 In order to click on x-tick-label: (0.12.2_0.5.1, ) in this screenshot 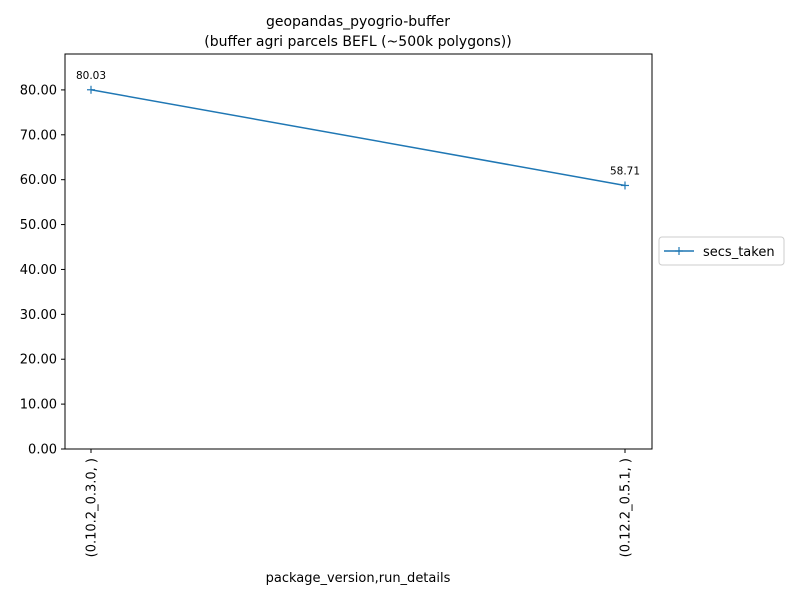, I will do `click(626, 507)`.